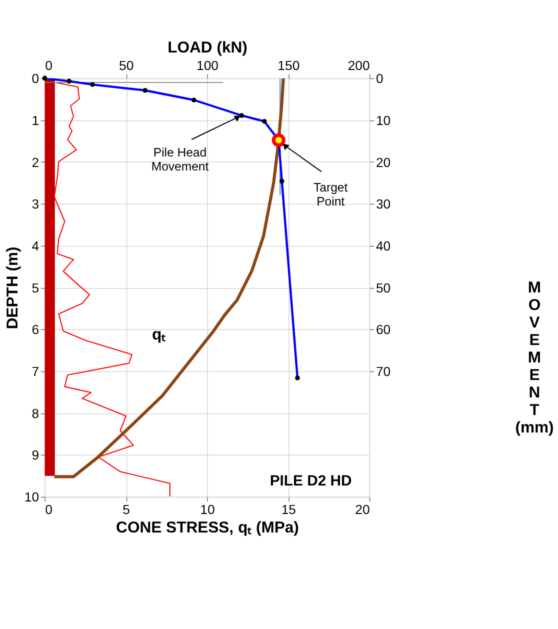  What do you see at coordinates (32, 497) in the screenshot?
I see `y-tick-label: 10` at bounding box center [32, 497].